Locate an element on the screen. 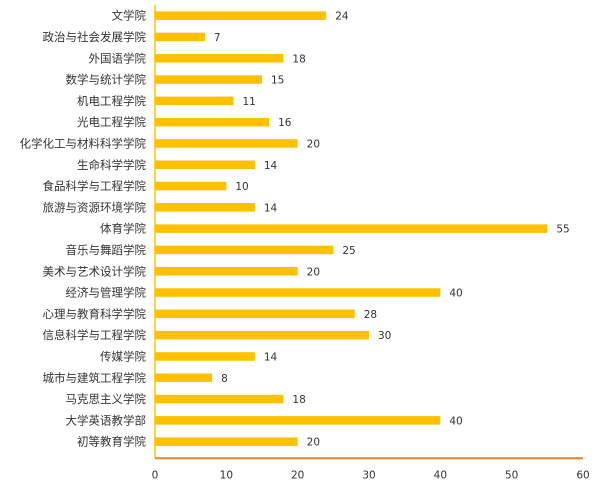  category-label: 政治与社会发展学院 is located at coordinates (95, 37).